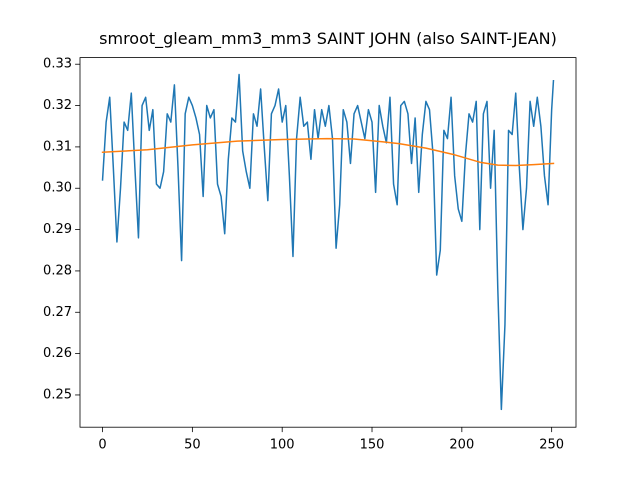 The width and height of the screenshot is (640, 480). Describe the element at coordinates (282, 445) in the screenshot. I see `x-tick-label: 100` at that location.